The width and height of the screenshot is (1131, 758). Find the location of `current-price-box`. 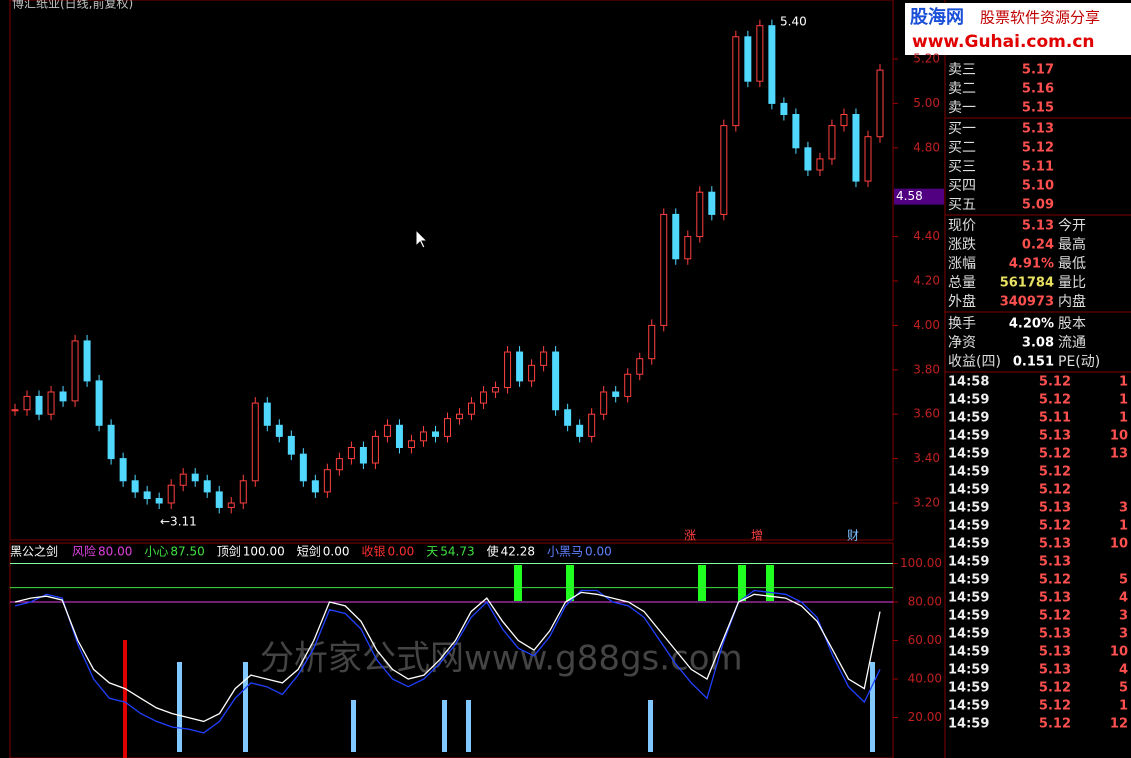

current-price-box is located at coordinates (919, 196).